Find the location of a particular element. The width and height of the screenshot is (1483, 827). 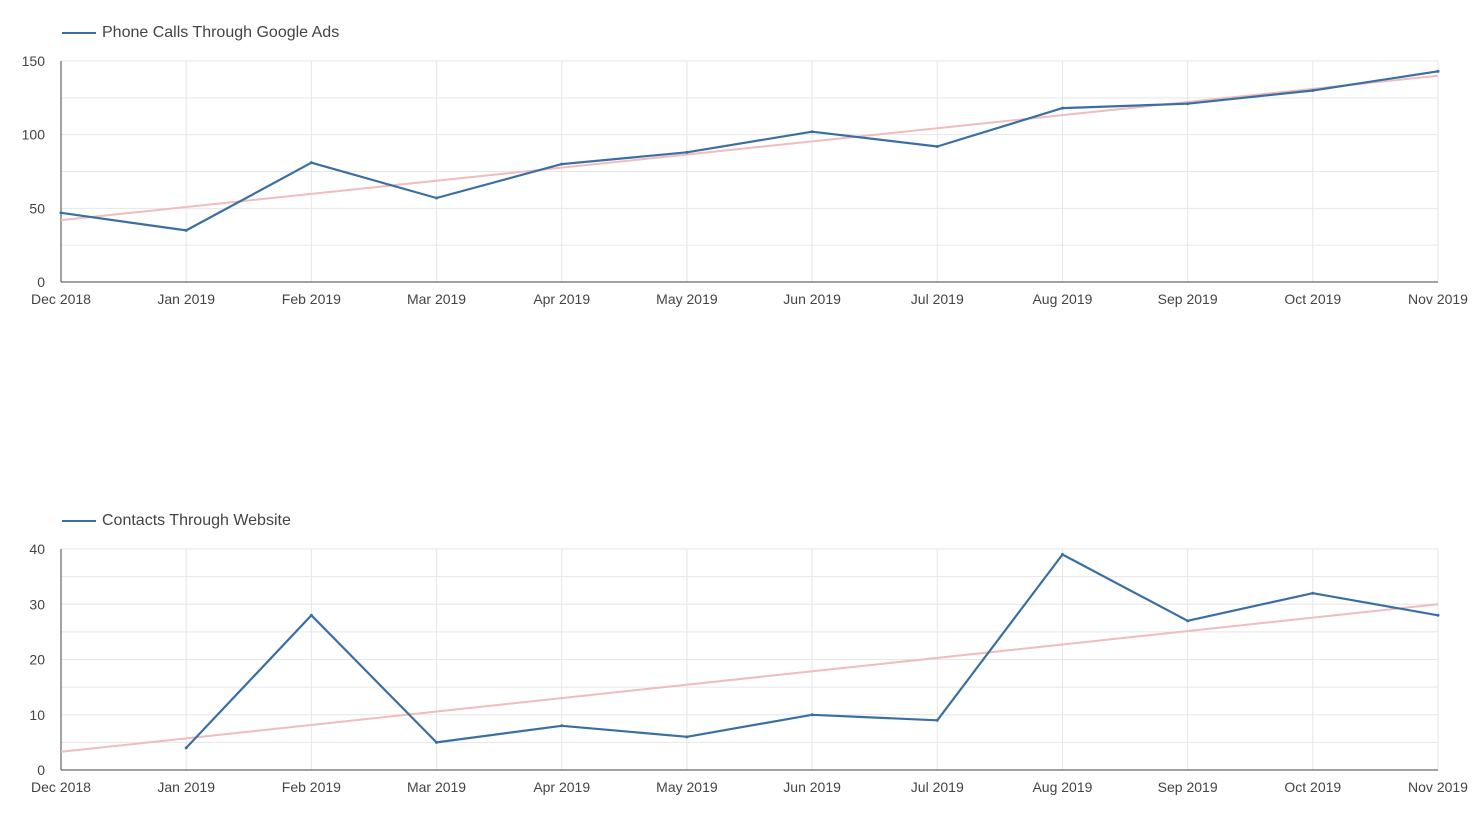

y-tick-label: 30 is located at coordinates (37, 604).